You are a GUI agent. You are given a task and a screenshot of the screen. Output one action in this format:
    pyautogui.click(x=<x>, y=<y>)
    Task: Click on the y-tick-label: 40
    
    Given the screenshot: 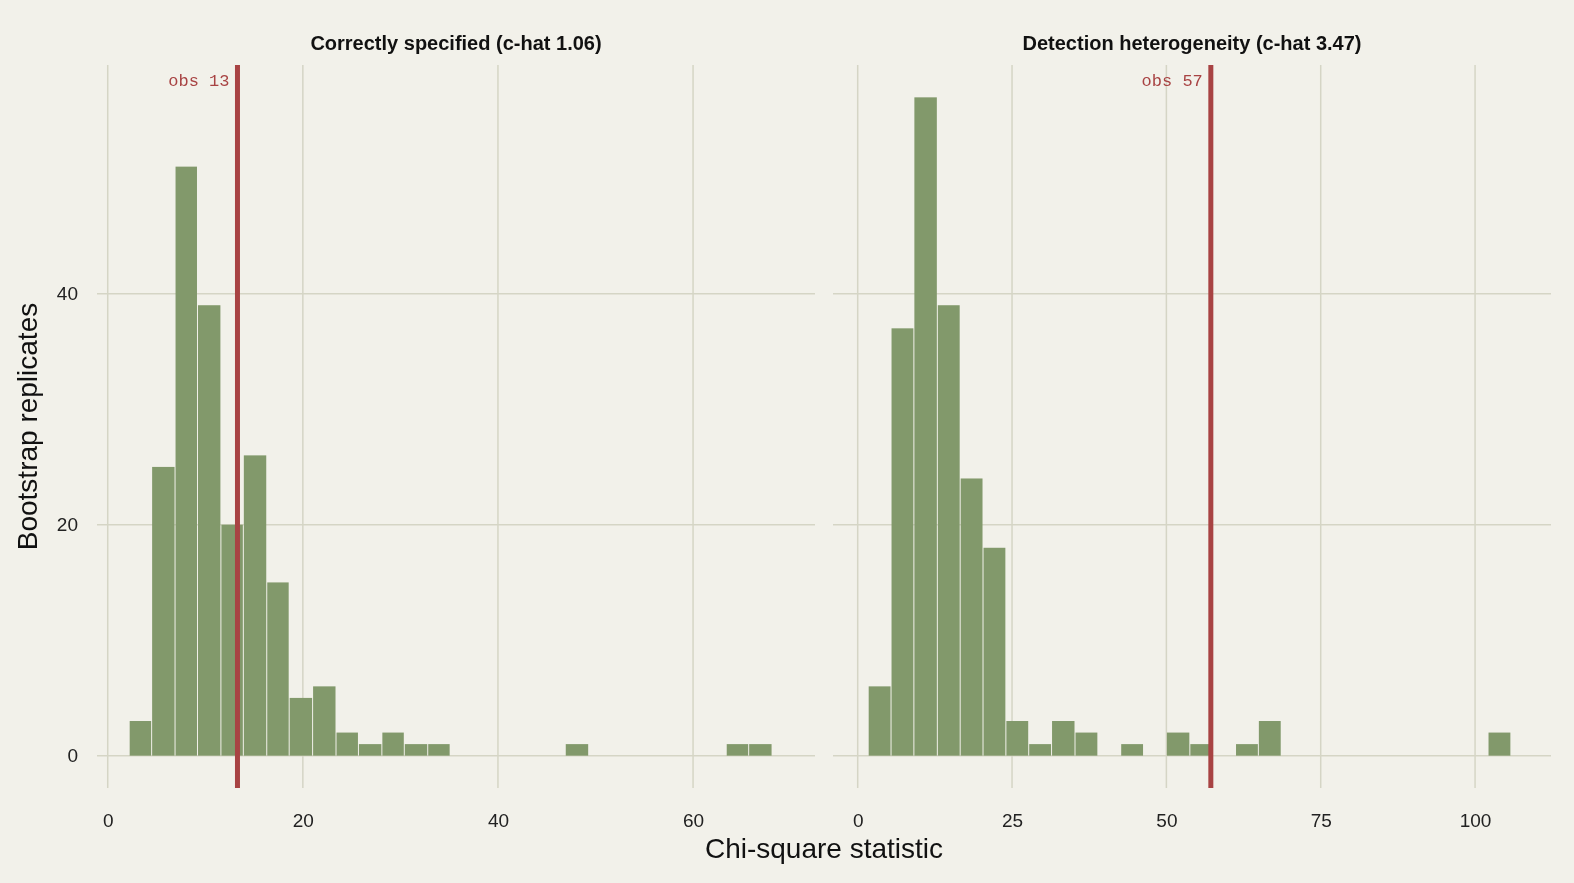 What is the action you would take?
    pyautogui.click(x=67, y=294)
    